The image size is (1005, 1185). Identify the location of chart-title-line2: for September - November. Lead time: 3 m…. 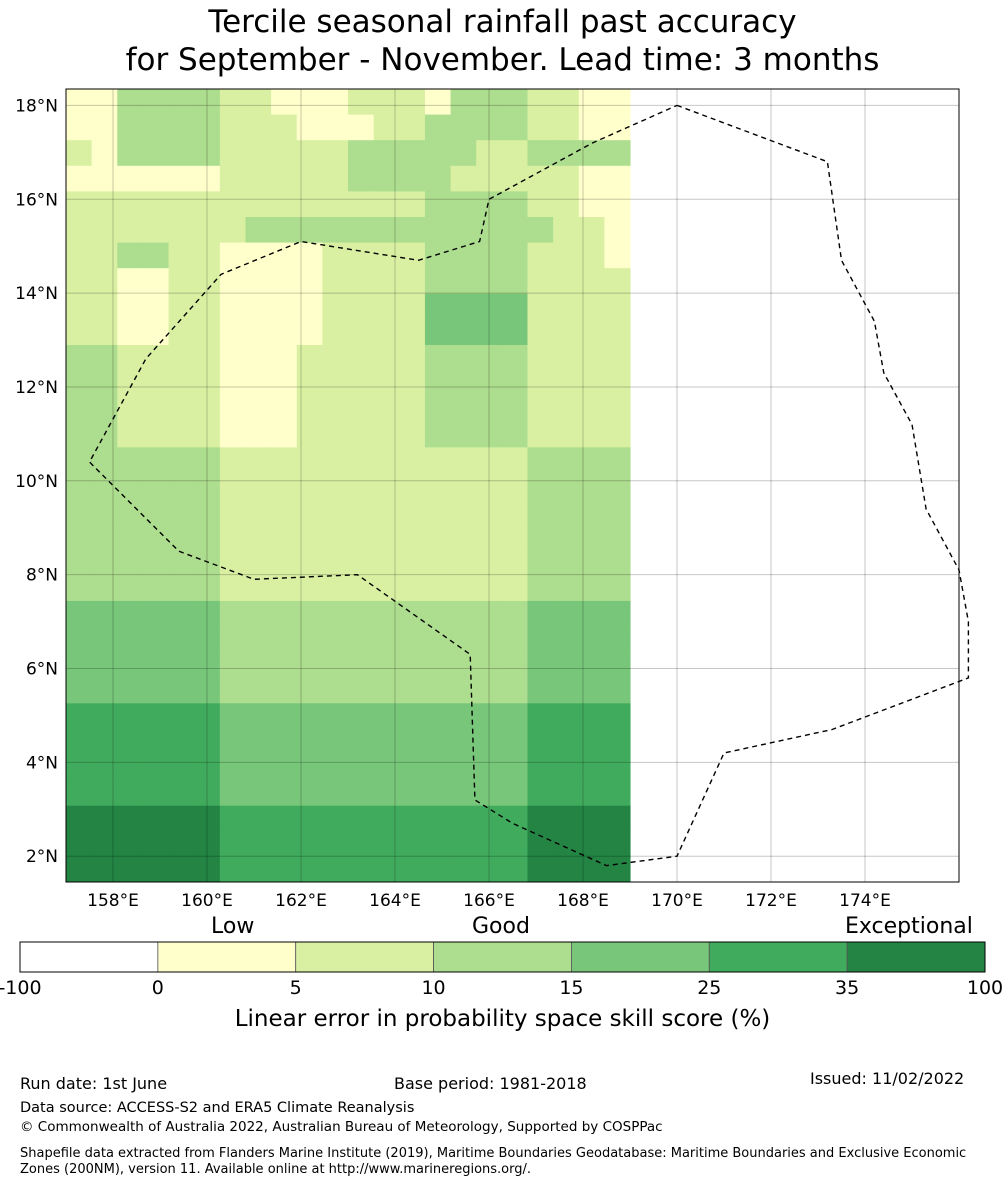
(502, 60).